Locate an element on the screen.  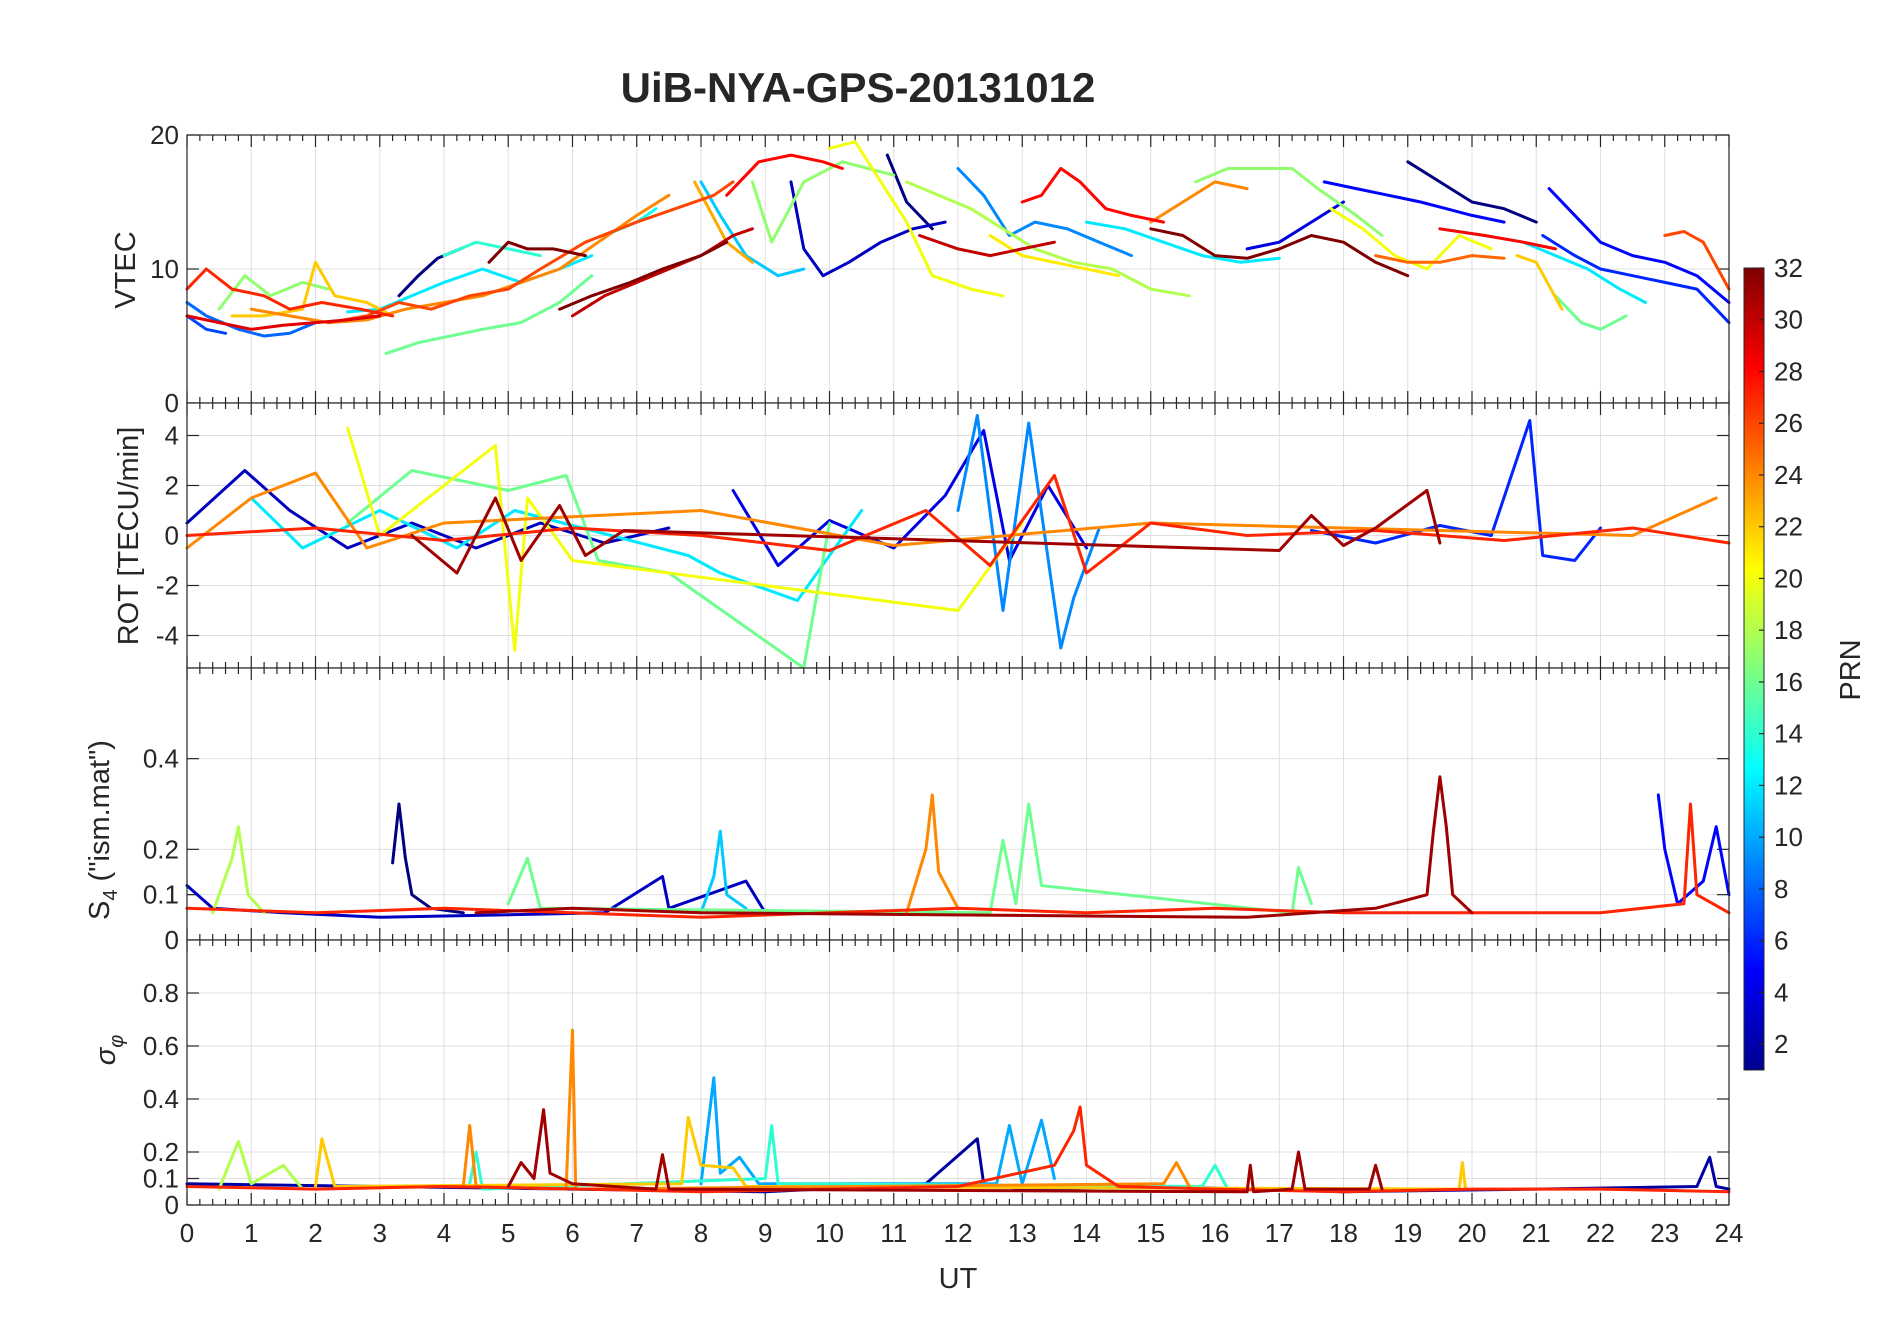
sigma-ytick-label: 0.2 is located at coordinates (161, 1152).